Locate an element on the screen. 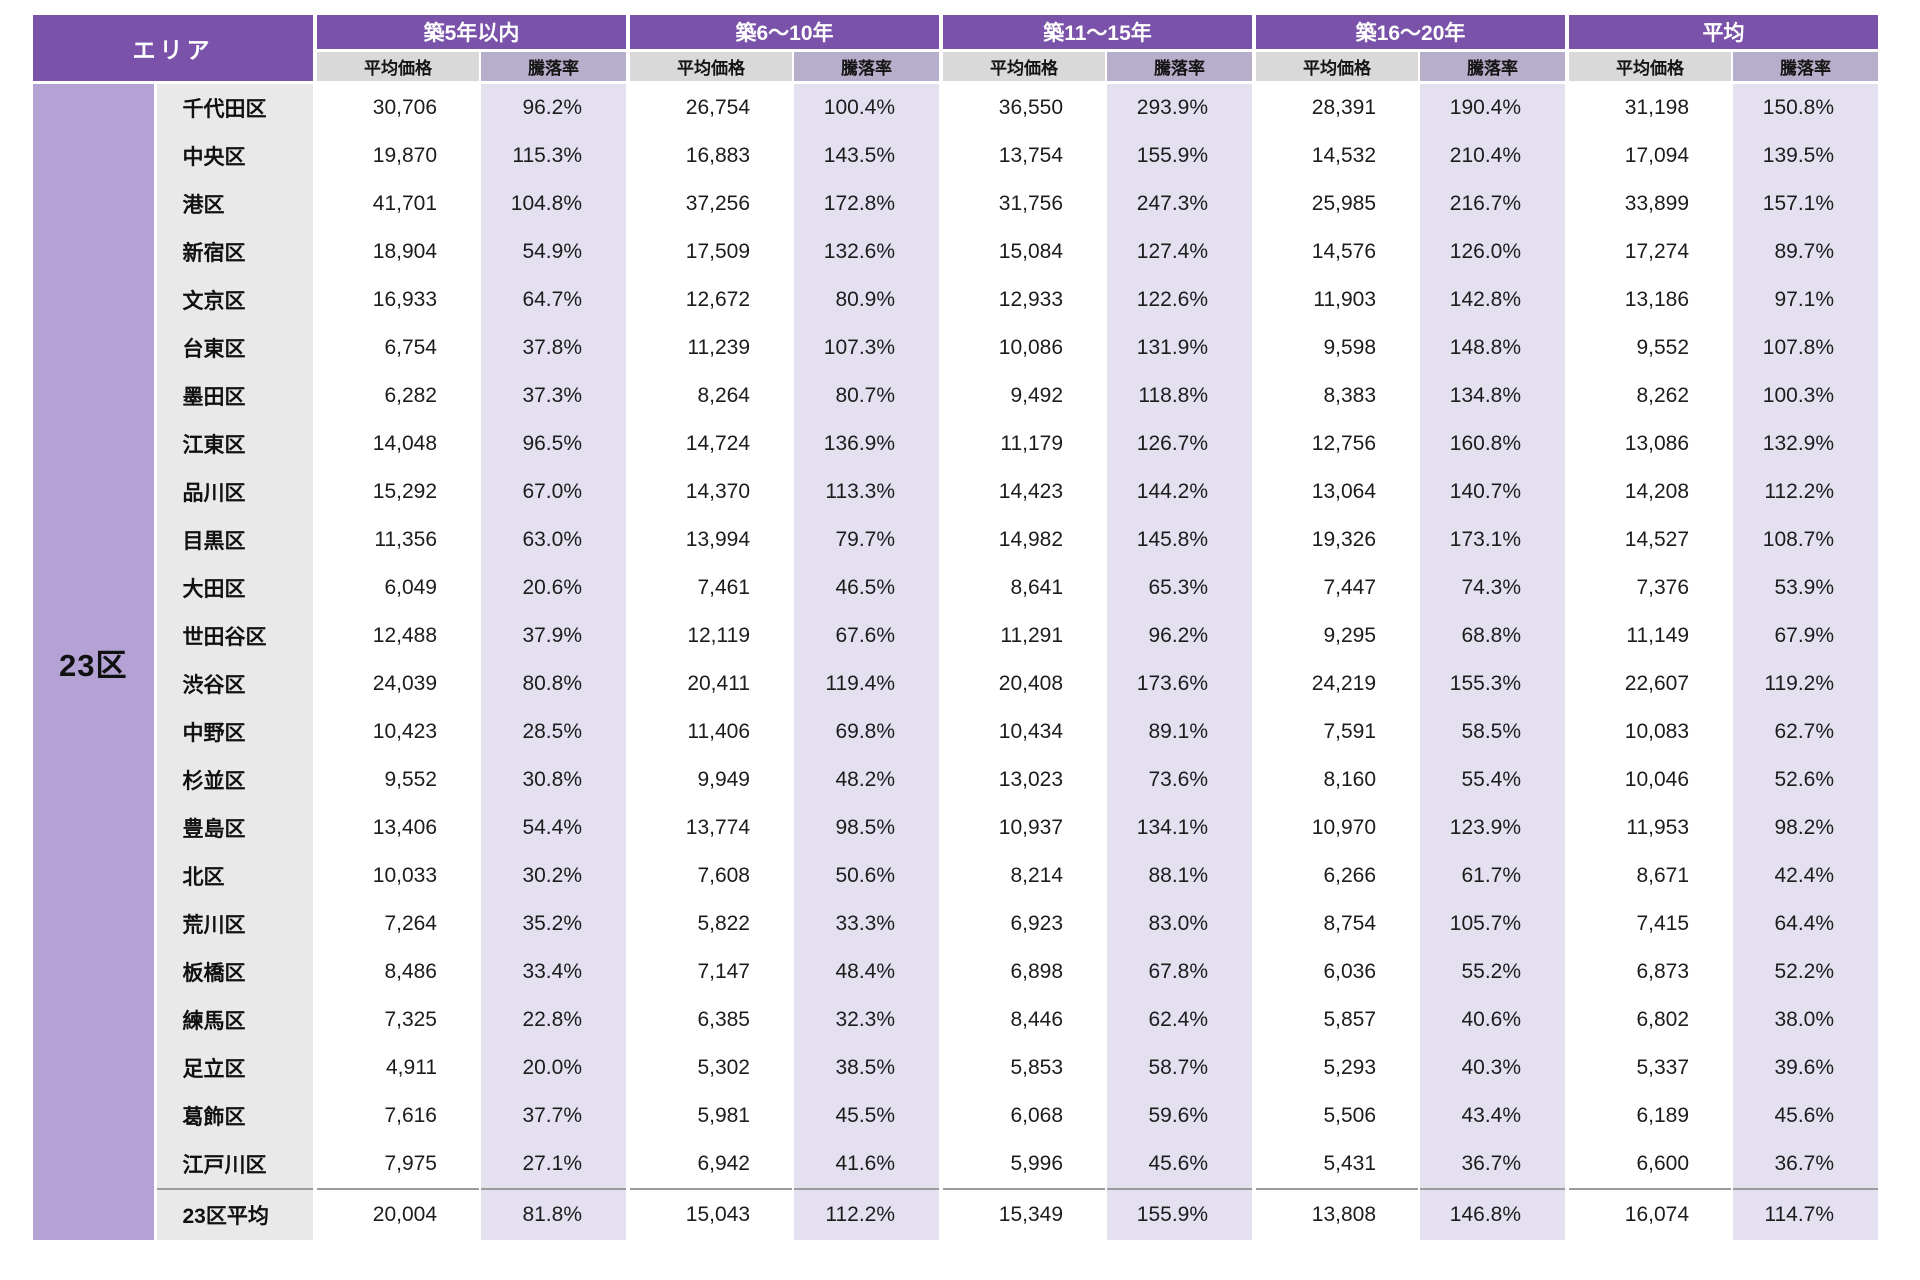 Image resolution: width=1920 pixels, height=1280 pixels. price-cell: 12,756 is located at coordinates (1337, 444).